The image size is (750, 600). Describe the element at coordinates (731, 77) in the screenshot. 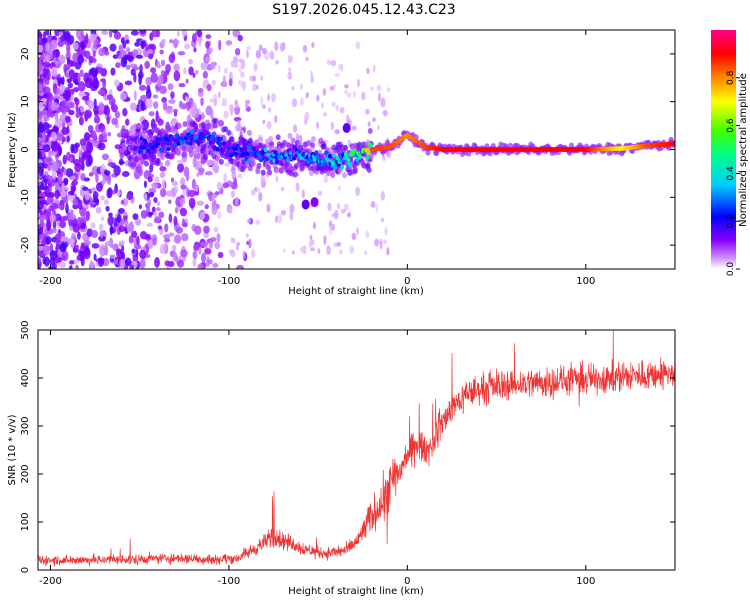

I see `colorbar-tick-label: 0.8` at that location.